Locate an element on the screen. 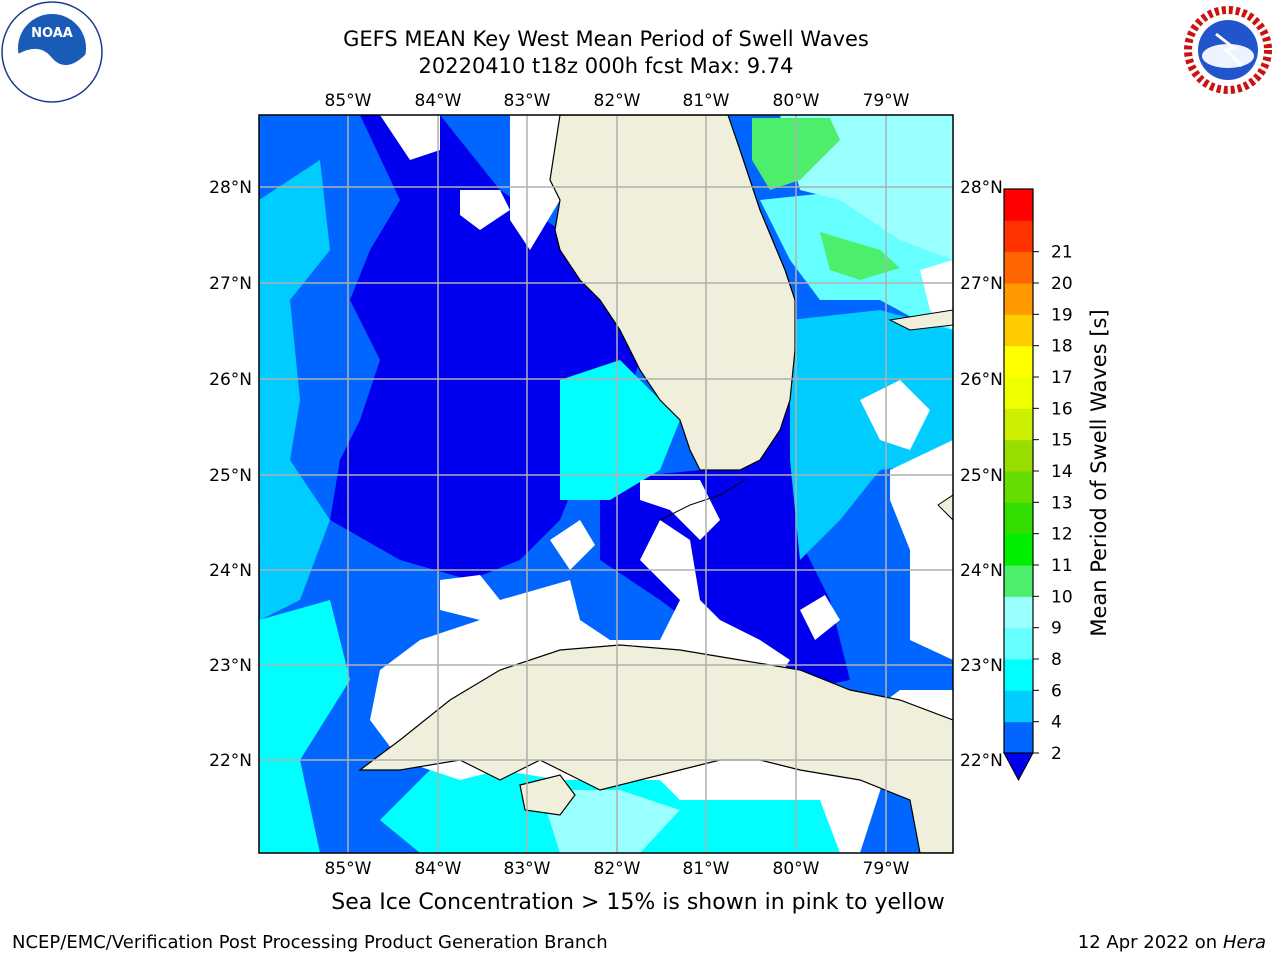 Image resolution: width=1280 pixels, height=960 pixels. colorbar-tick-label: 9 is located at coordinates (1056, 629).